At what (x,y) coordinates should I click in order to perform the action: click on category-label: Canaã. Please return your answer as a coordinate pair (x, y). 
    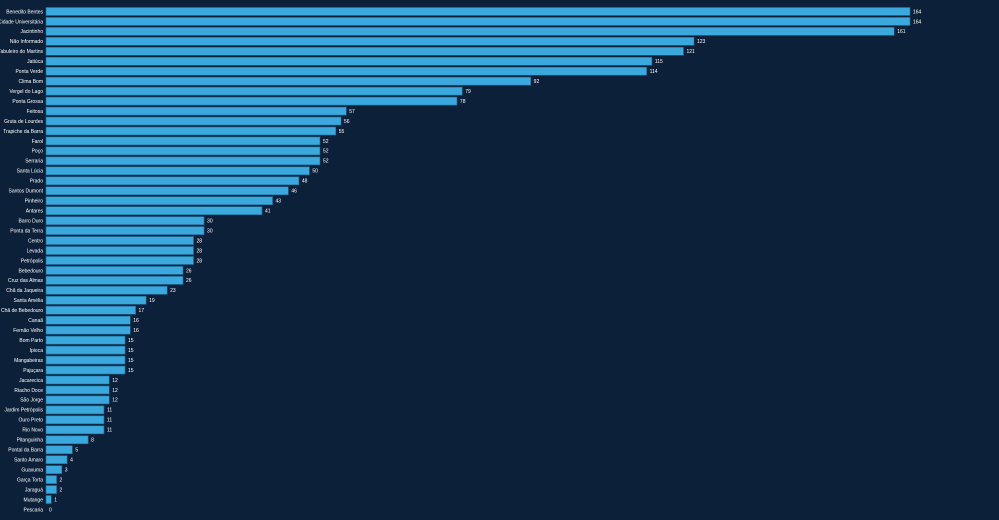
    Looking at the image, I should click on (35, 321).